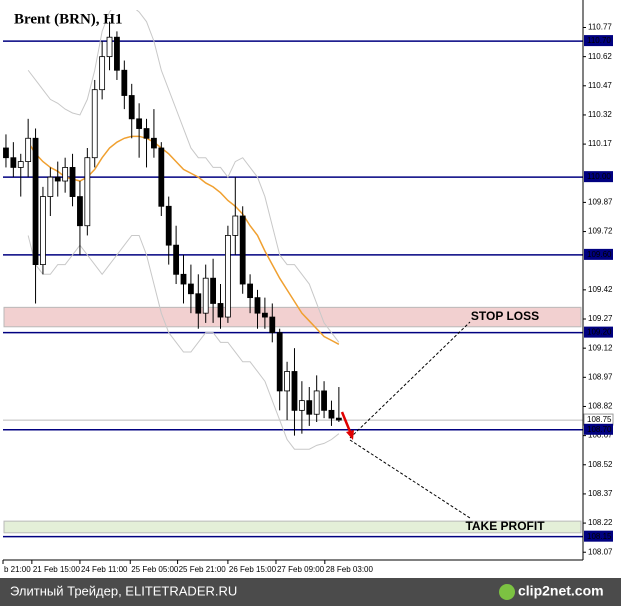 This screenshot has height=611, width=621. Describe the element at coordinates (155, 569) in the screenshot. I see `x-tick-label: 25 Feb 05:00` at that location.